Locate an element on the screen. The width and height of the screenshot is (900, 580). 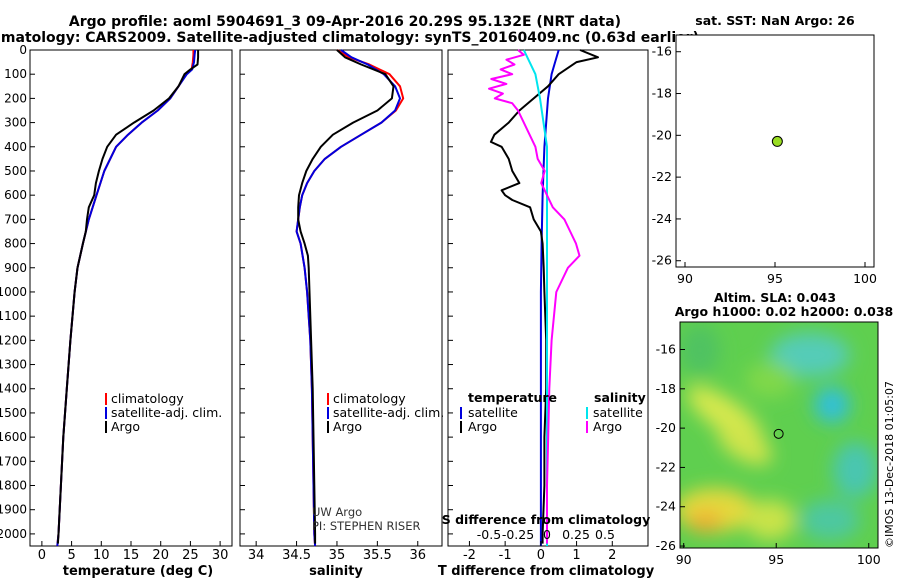
legend-title-temperature: temperature is located at coordinates (512, 397).